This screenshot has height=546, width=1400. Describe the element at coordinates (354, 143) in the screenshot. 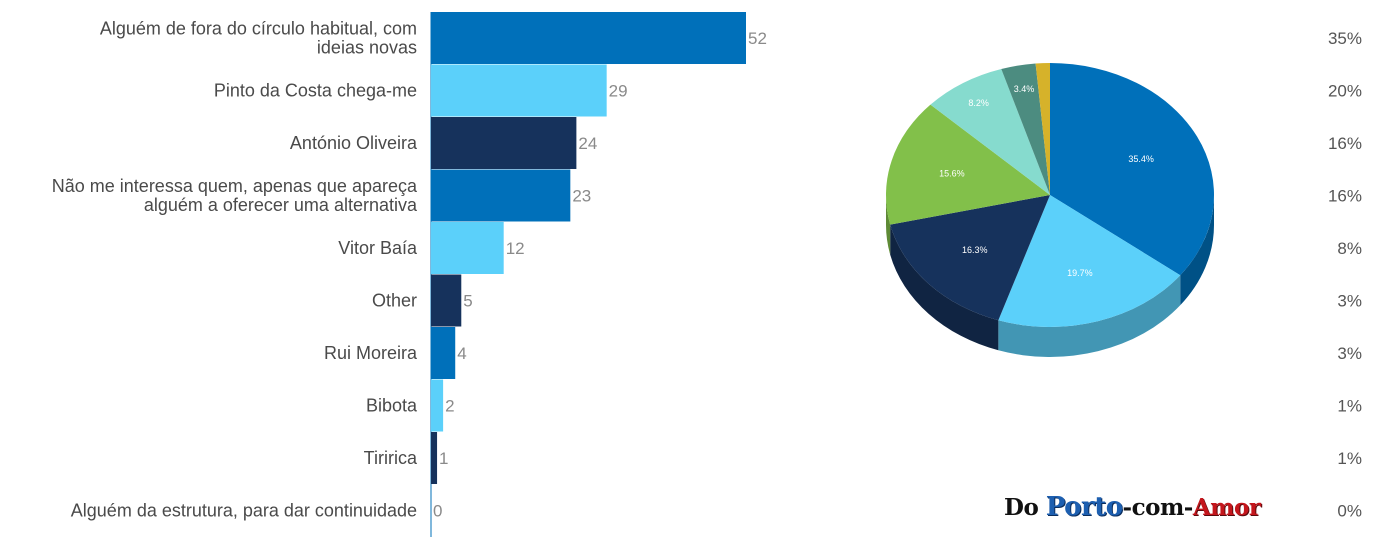

I see `category-label: António Oliveira` at that location.